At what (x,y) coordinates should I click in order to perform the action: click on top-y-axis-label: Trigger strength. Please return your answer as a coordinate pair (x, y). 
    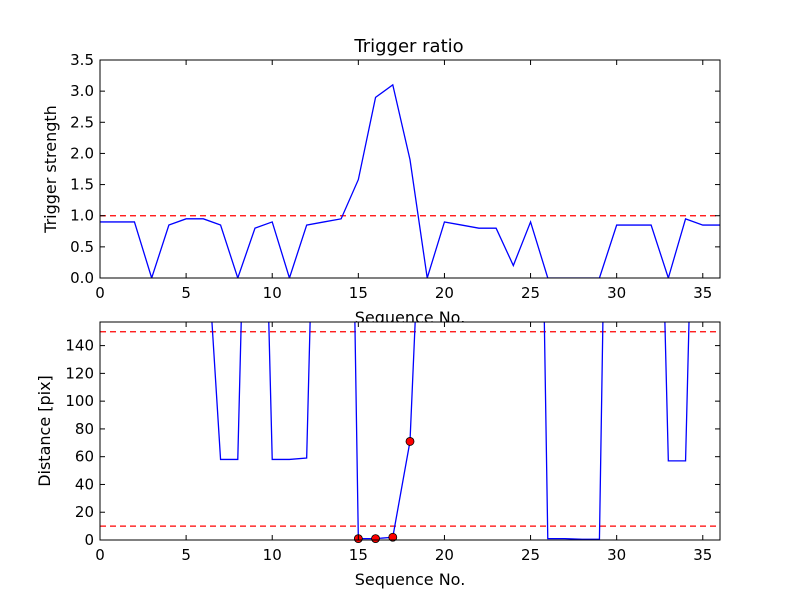
    Looking at the image, I should click on (50, 169).